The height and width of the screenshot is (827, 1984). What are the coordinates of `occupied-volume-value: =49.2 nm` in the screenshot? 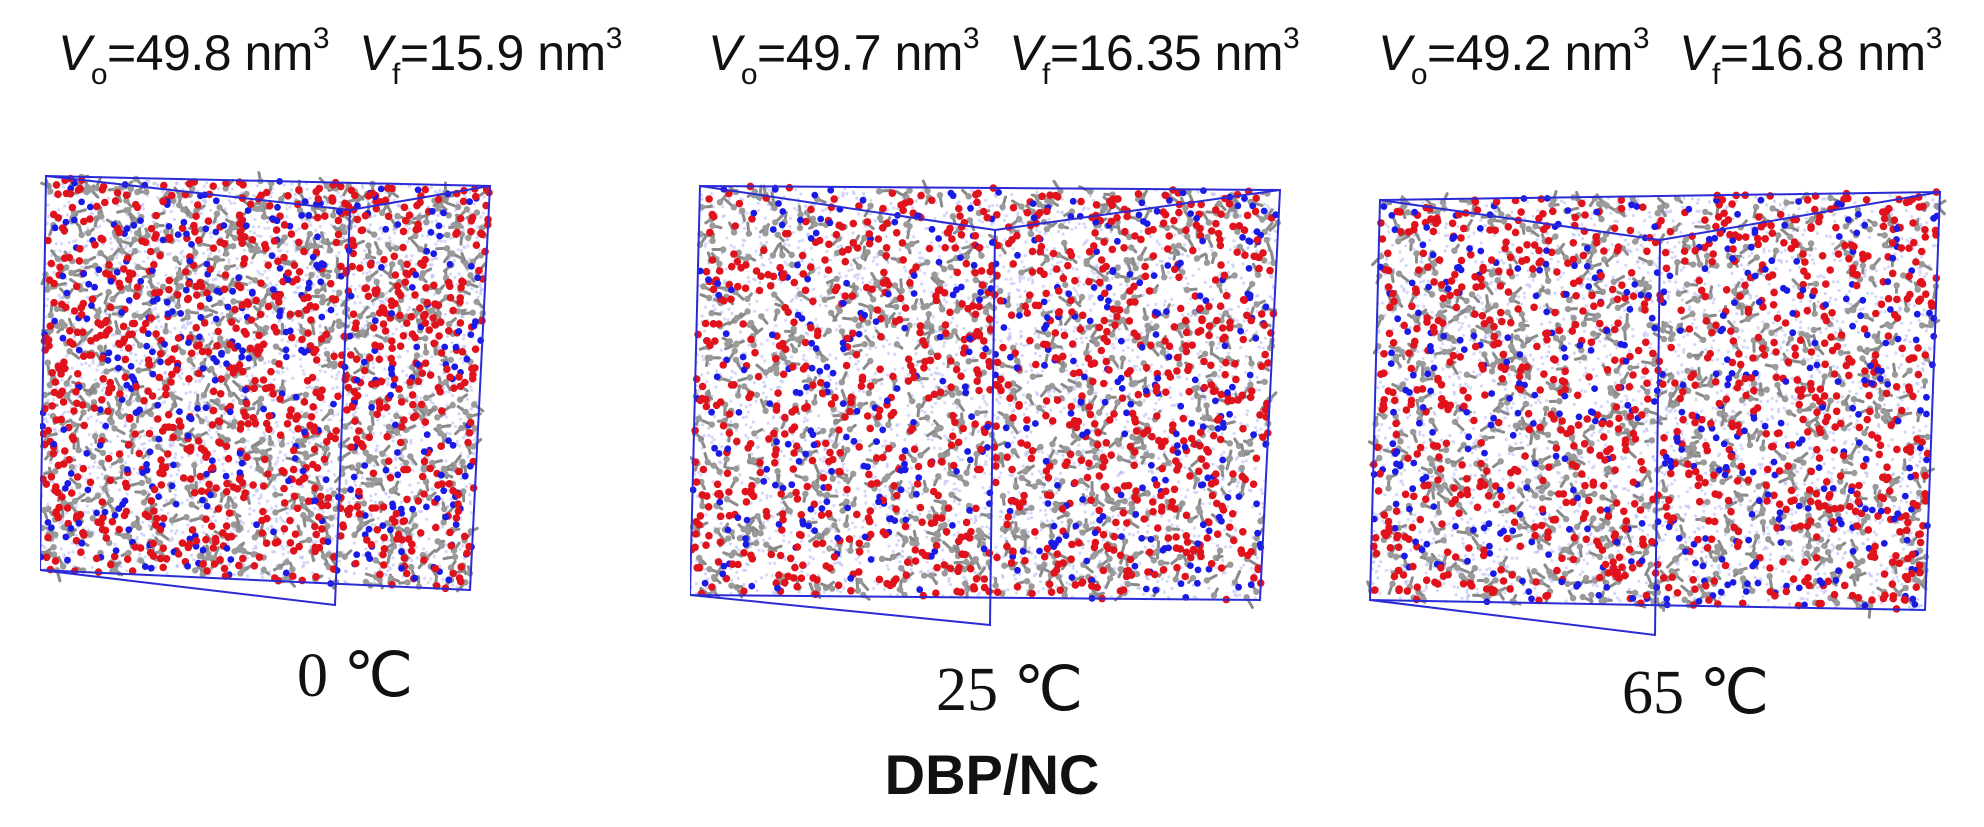 It's located at (1530, 53).